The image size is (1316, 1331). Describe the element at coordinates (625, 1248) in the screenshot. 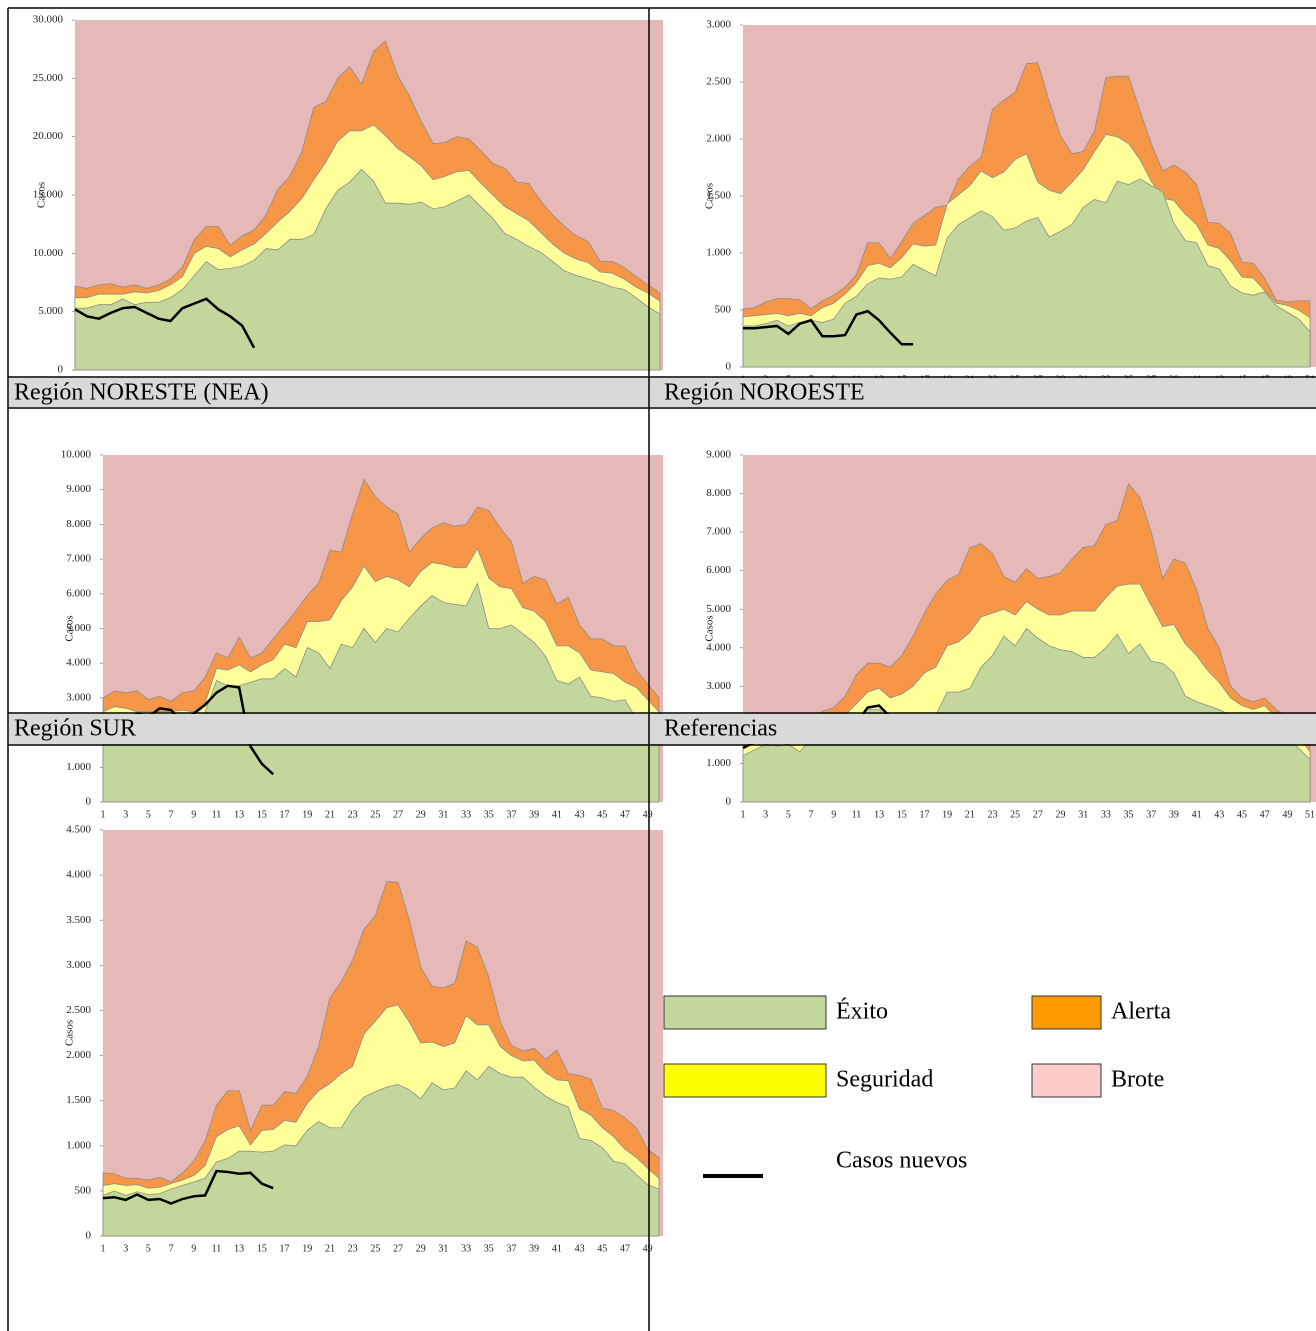

I see `x-tick-label: 47` at that location.